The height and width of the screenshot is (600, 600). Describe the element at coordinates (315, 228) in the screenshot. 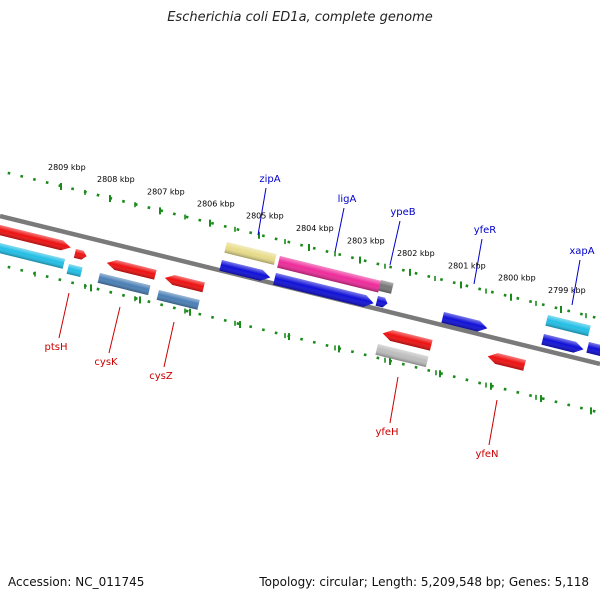

I see `scale-tick-label: 2804 kbp` at that location.